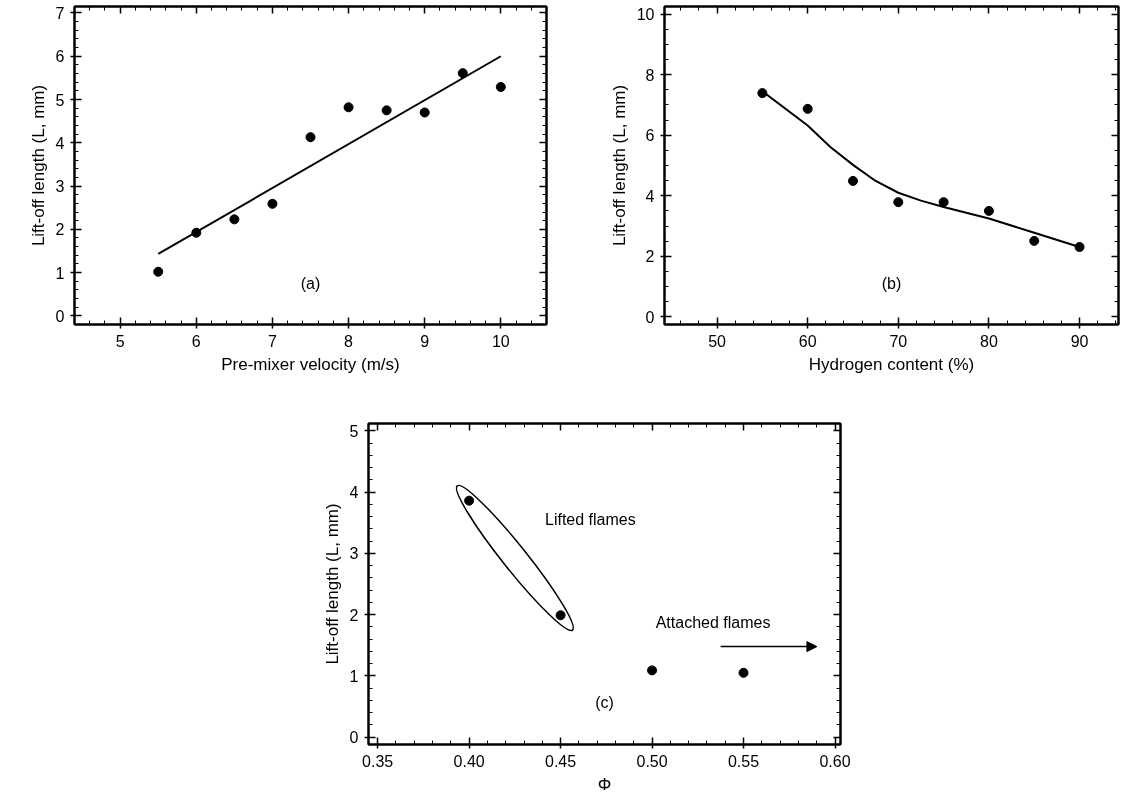 The height and width of the screenshot is (808, 1135). Describe the element at coordinates (196, 341) in the screenshot. I see `x-tick-label: 6` at that location.